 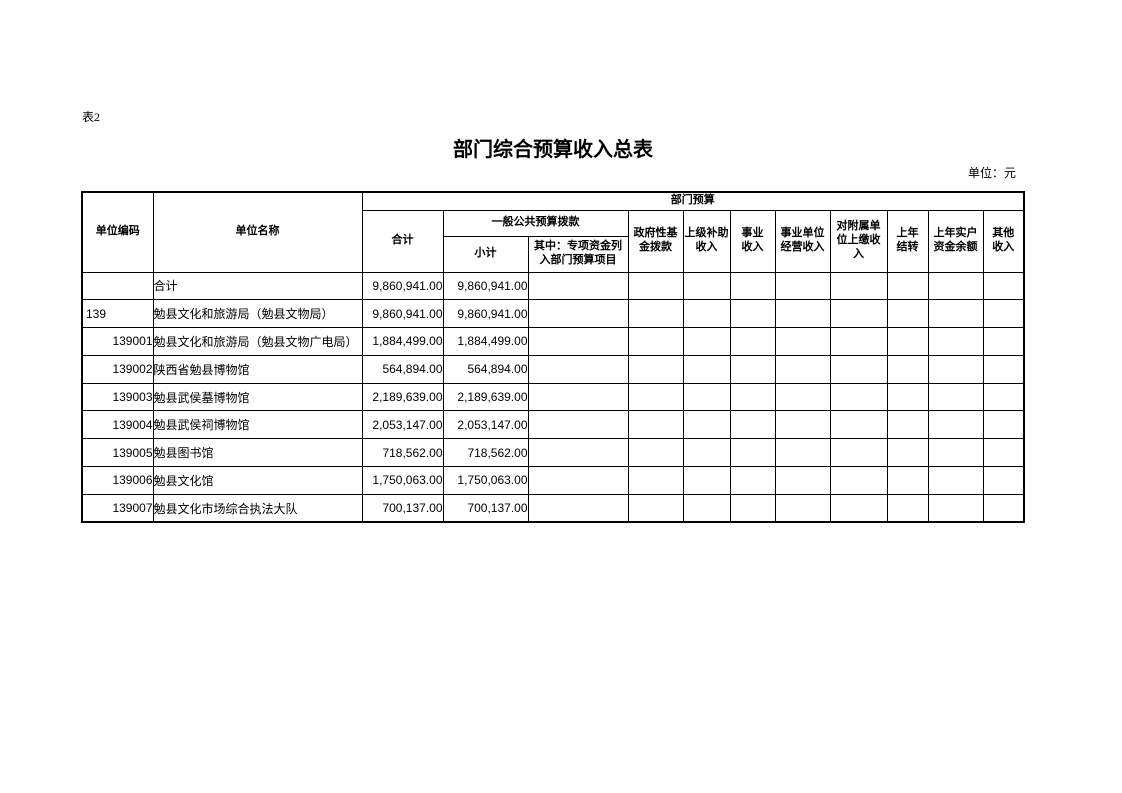 What do you see at coordinates (402, 480) in the screenshot?
I see `cell-total: 1,750,063.00` at bounding box center [402, 480].